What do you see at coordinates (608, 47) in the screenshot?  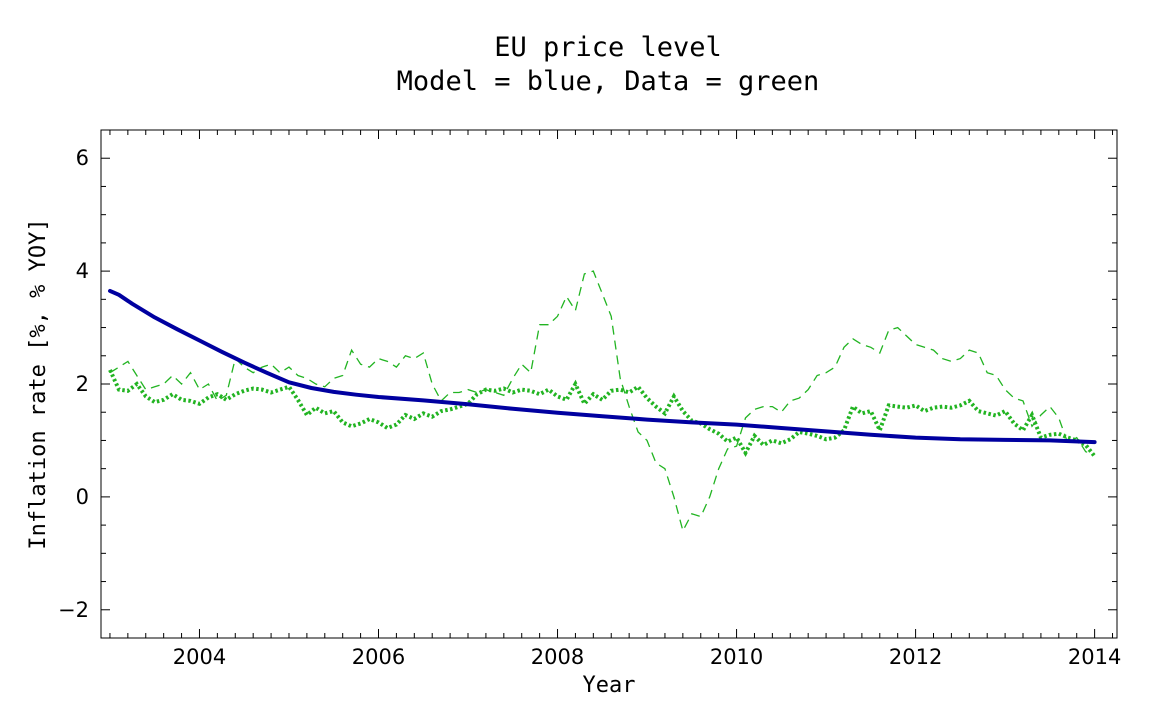 I see `chart-title: EU price level` at bounding box center [608, 47].